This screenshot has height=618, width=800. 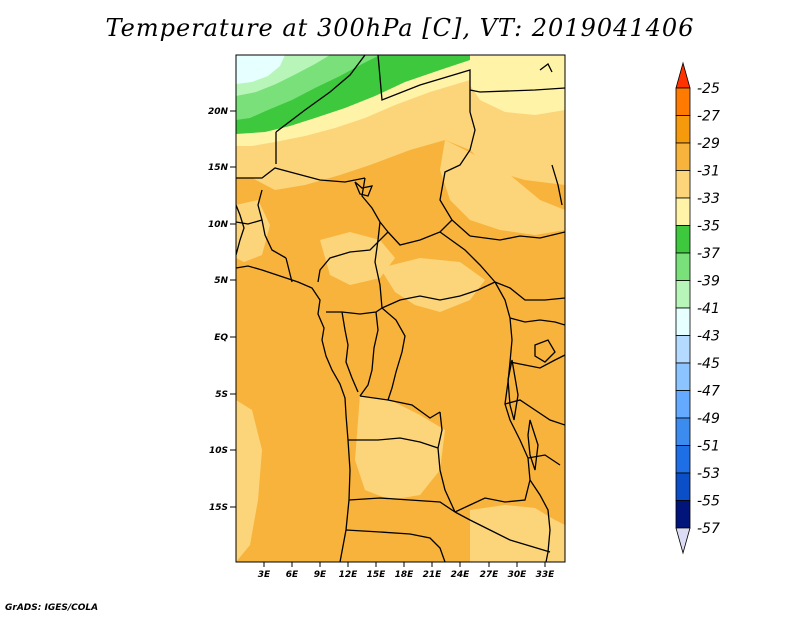 I want to click on grads-credit: GrADS: IGES/COLA, so click(x=52, y=608).